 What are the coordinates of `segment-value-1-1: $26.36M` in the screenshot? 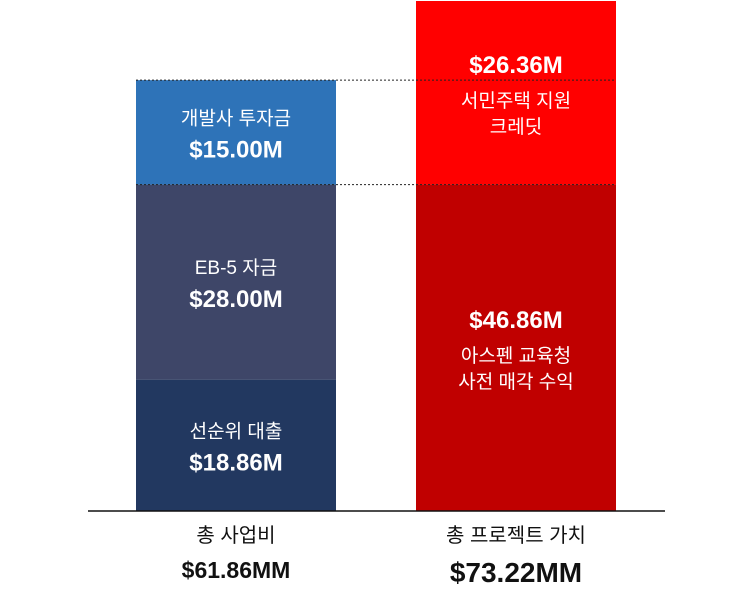 It's located at (515, 65).